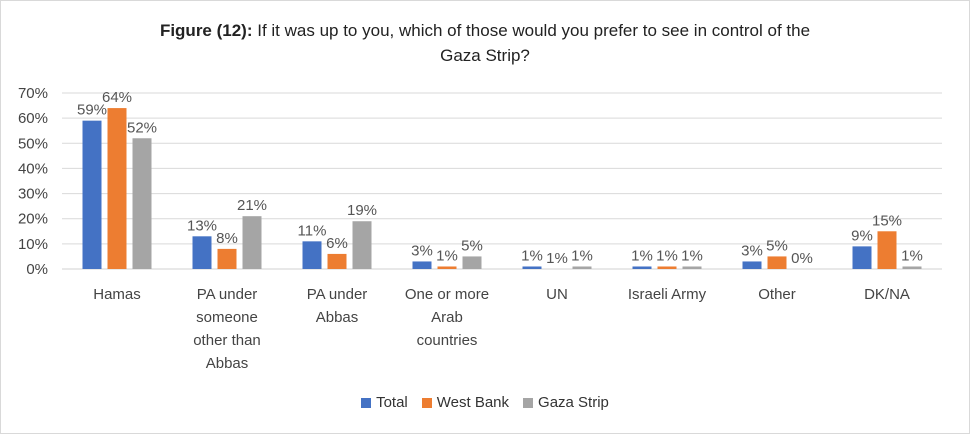 The height and width of the screenshot is (434, 970). What do you see at coordinates (528, 402) in the screenshot?
I see `legend-swatch-gaza-strip` at bounding box center [528, 402].